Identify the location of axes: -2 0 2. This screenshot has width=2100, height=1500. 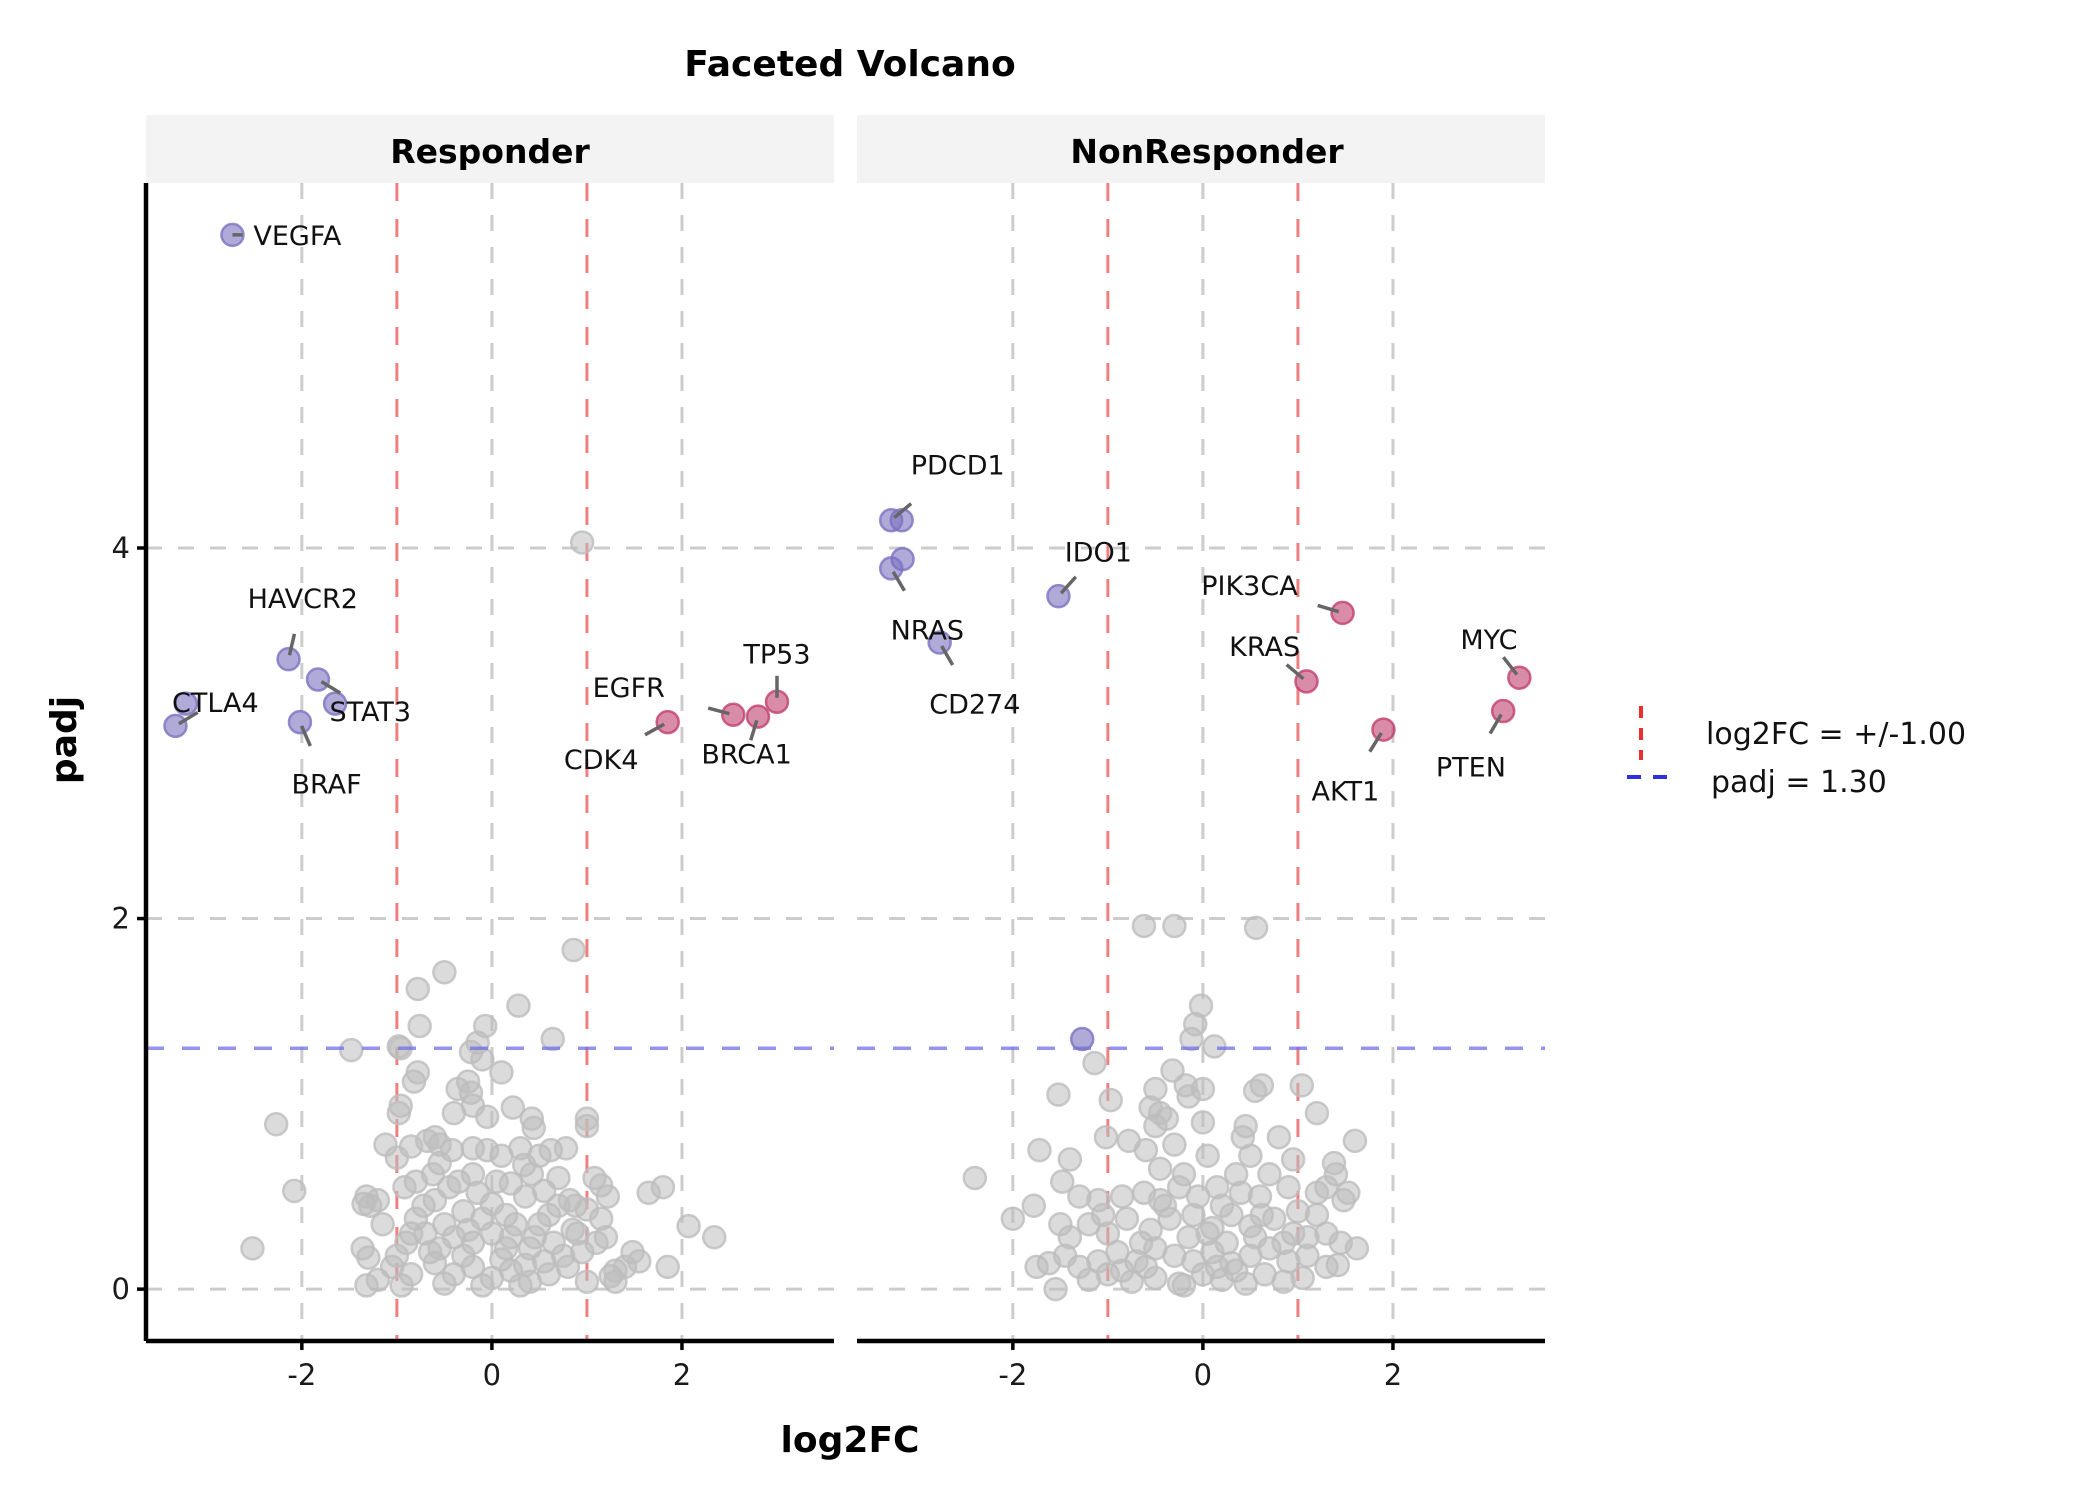
(1201, 1365).